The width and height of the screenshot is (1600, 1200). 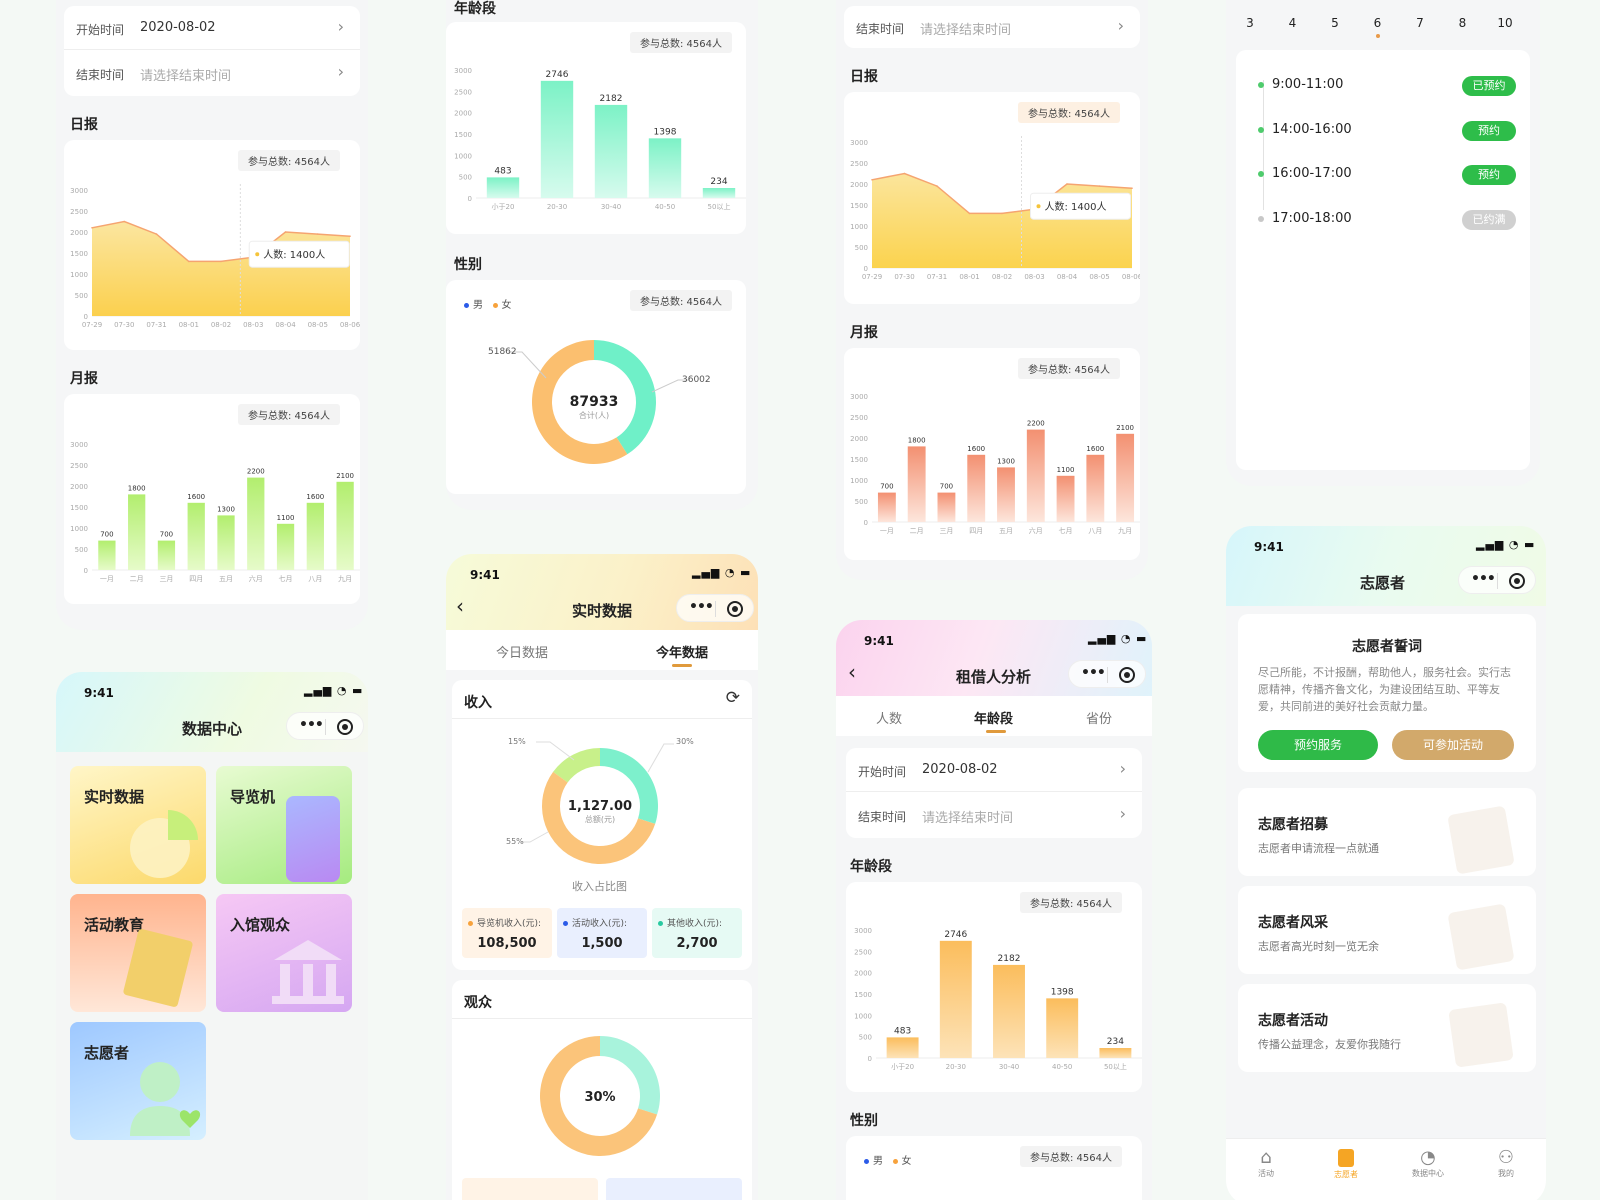 What do you see at coordinates (1099, 719) in the screenshot?
I see `tab-province: 省份` at bounding box center [1099, 719].